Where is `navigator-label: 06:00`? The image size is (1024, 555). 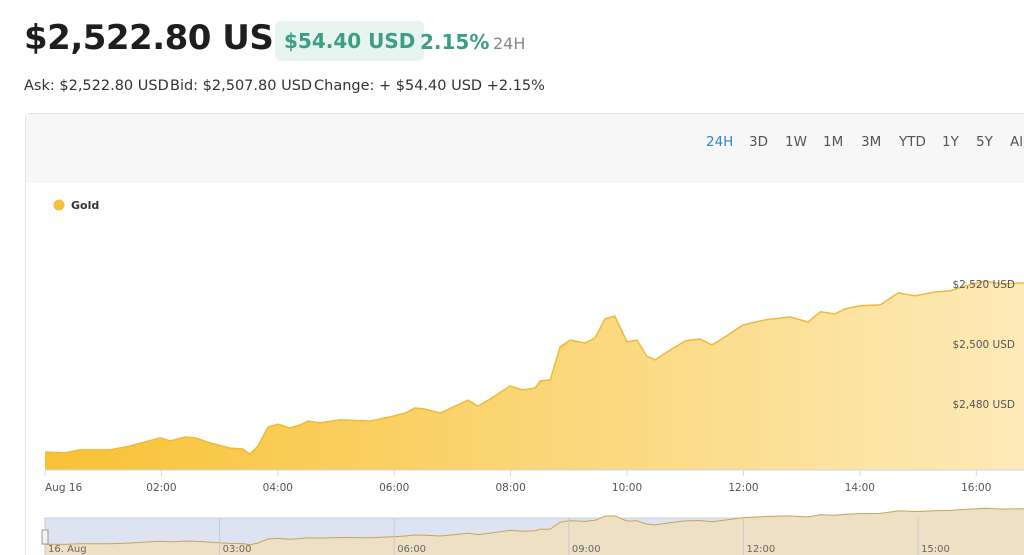
navigator-label: 06:00 is located at coordinates (411, 549).